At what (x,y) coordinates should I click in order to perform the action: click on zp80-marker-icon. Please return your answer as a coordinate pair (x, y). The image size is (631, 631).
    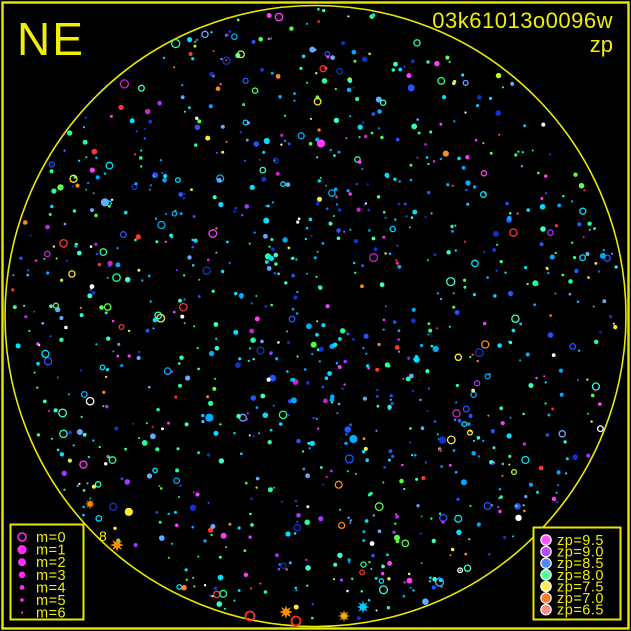
    Looking at the image, I should click on (546, 574).